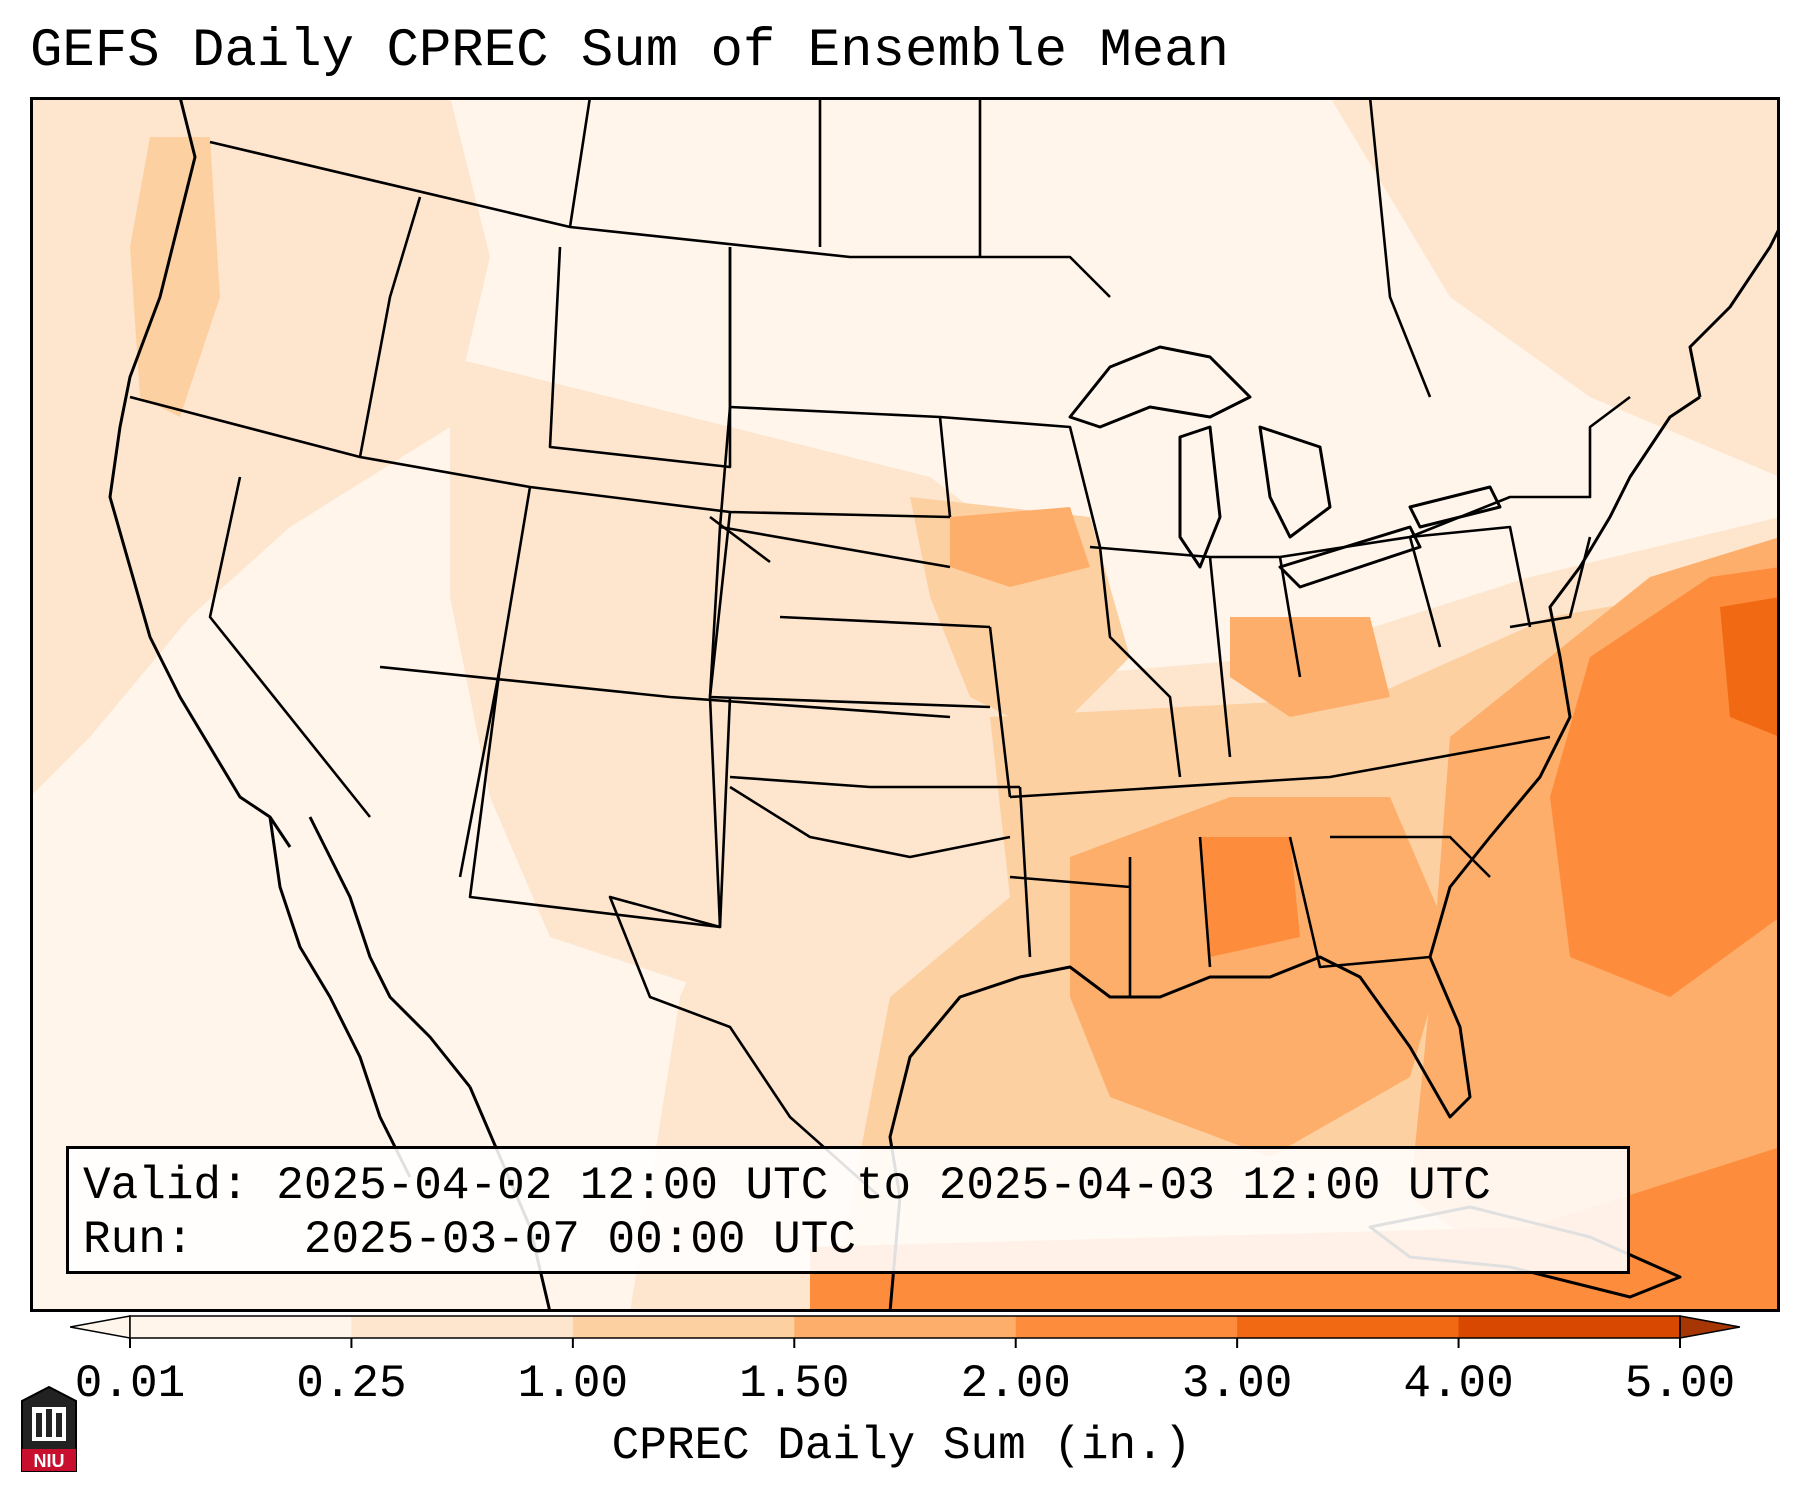 The height and width of the screenshot is (1500, 1803). Describe the element at coordinates (351, 1384) in the screenshot. I see `colorbar-tick-label: 0.25` at that location.